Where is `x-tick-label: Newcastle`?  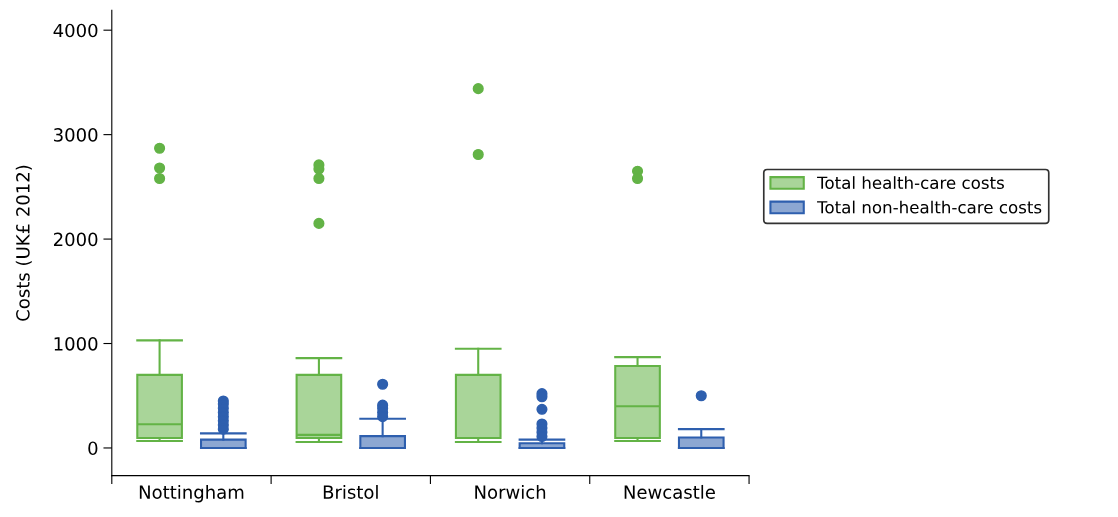
x-tick-label: Newcastle is located at coordinates (669, 491).